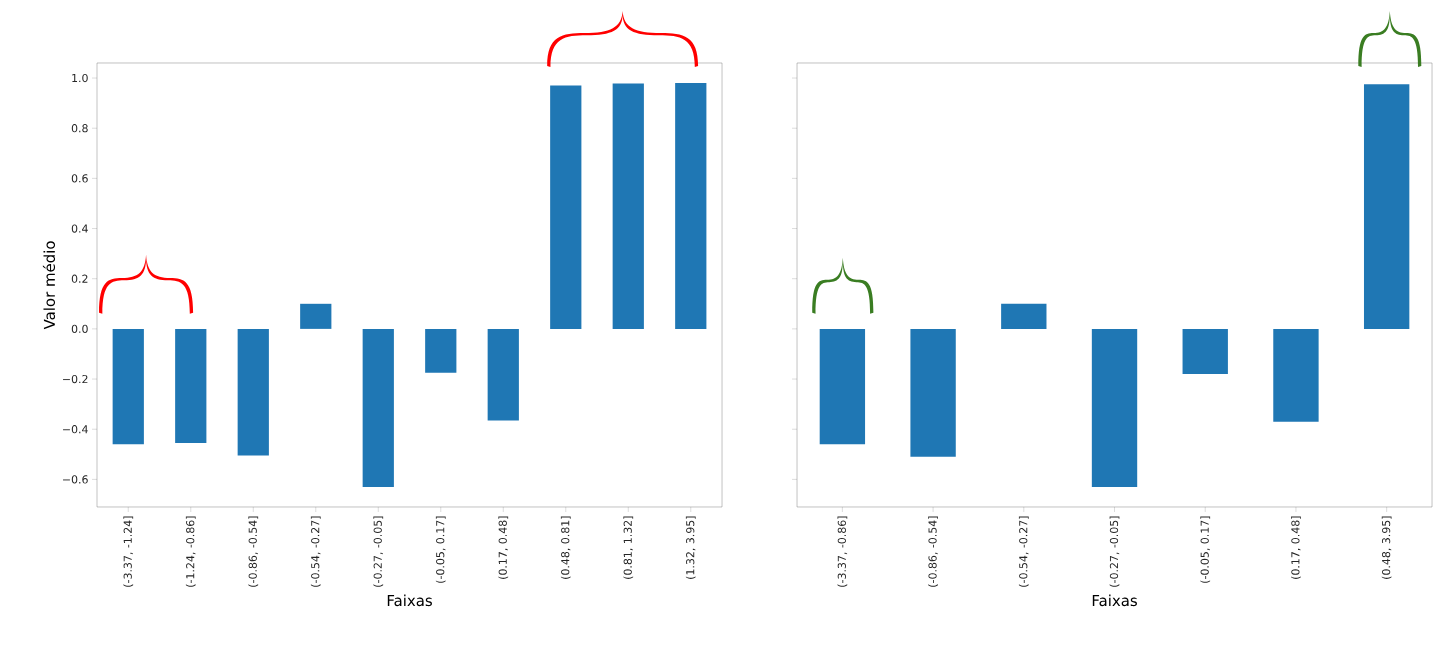 The image size is (1443, 659). I want to click on y-tick-label: −0.6, so click(75, 479).